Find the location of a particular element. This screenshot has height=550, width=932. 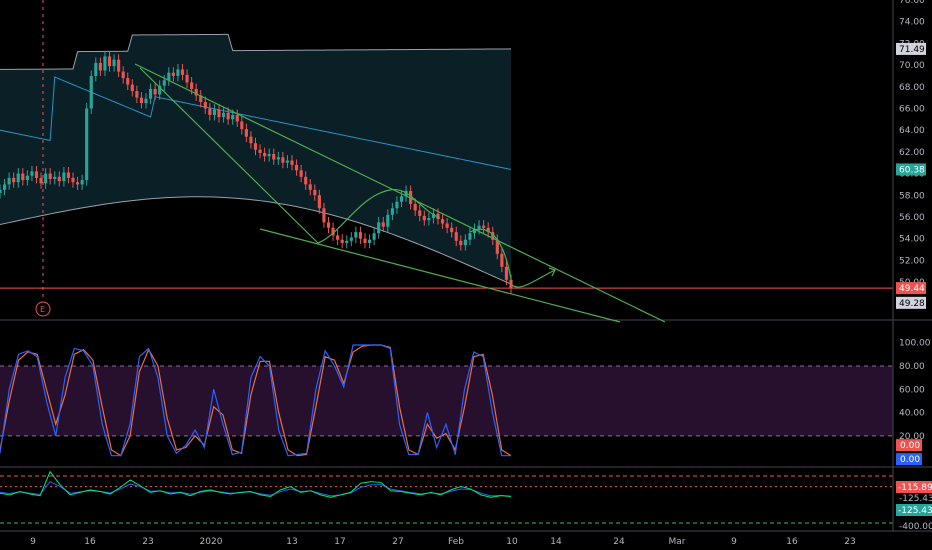

time-tick-label: Feb is located at coordinates (456, 542).